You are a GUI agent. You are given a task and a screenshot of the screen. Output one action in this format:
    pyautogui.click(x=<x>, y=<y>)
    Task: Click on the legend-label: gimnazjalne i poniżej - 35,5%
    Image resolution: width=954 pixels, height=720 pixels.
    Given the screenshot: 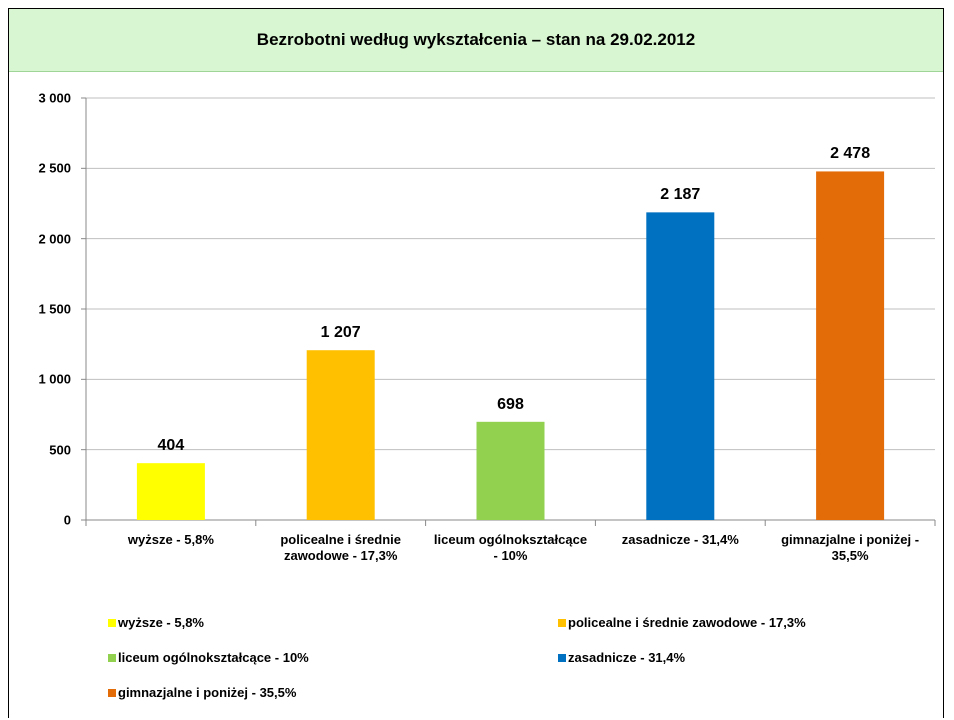 What is the action you would take?
    pyautogui.click(x=207, y=692)
    